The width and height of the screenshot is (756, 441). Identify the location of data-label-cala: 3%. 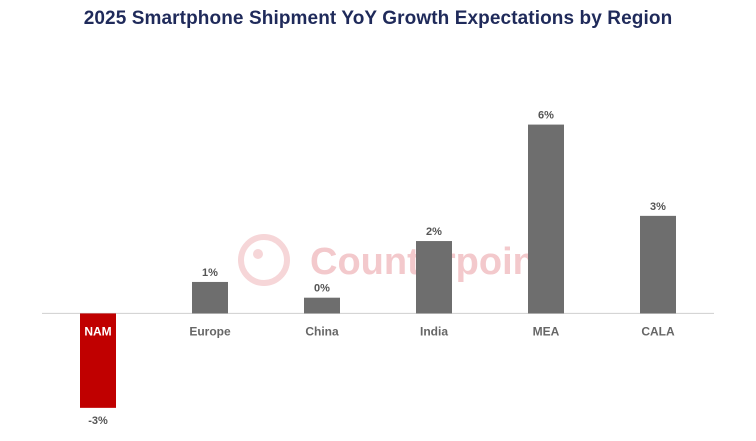
(658, 207).